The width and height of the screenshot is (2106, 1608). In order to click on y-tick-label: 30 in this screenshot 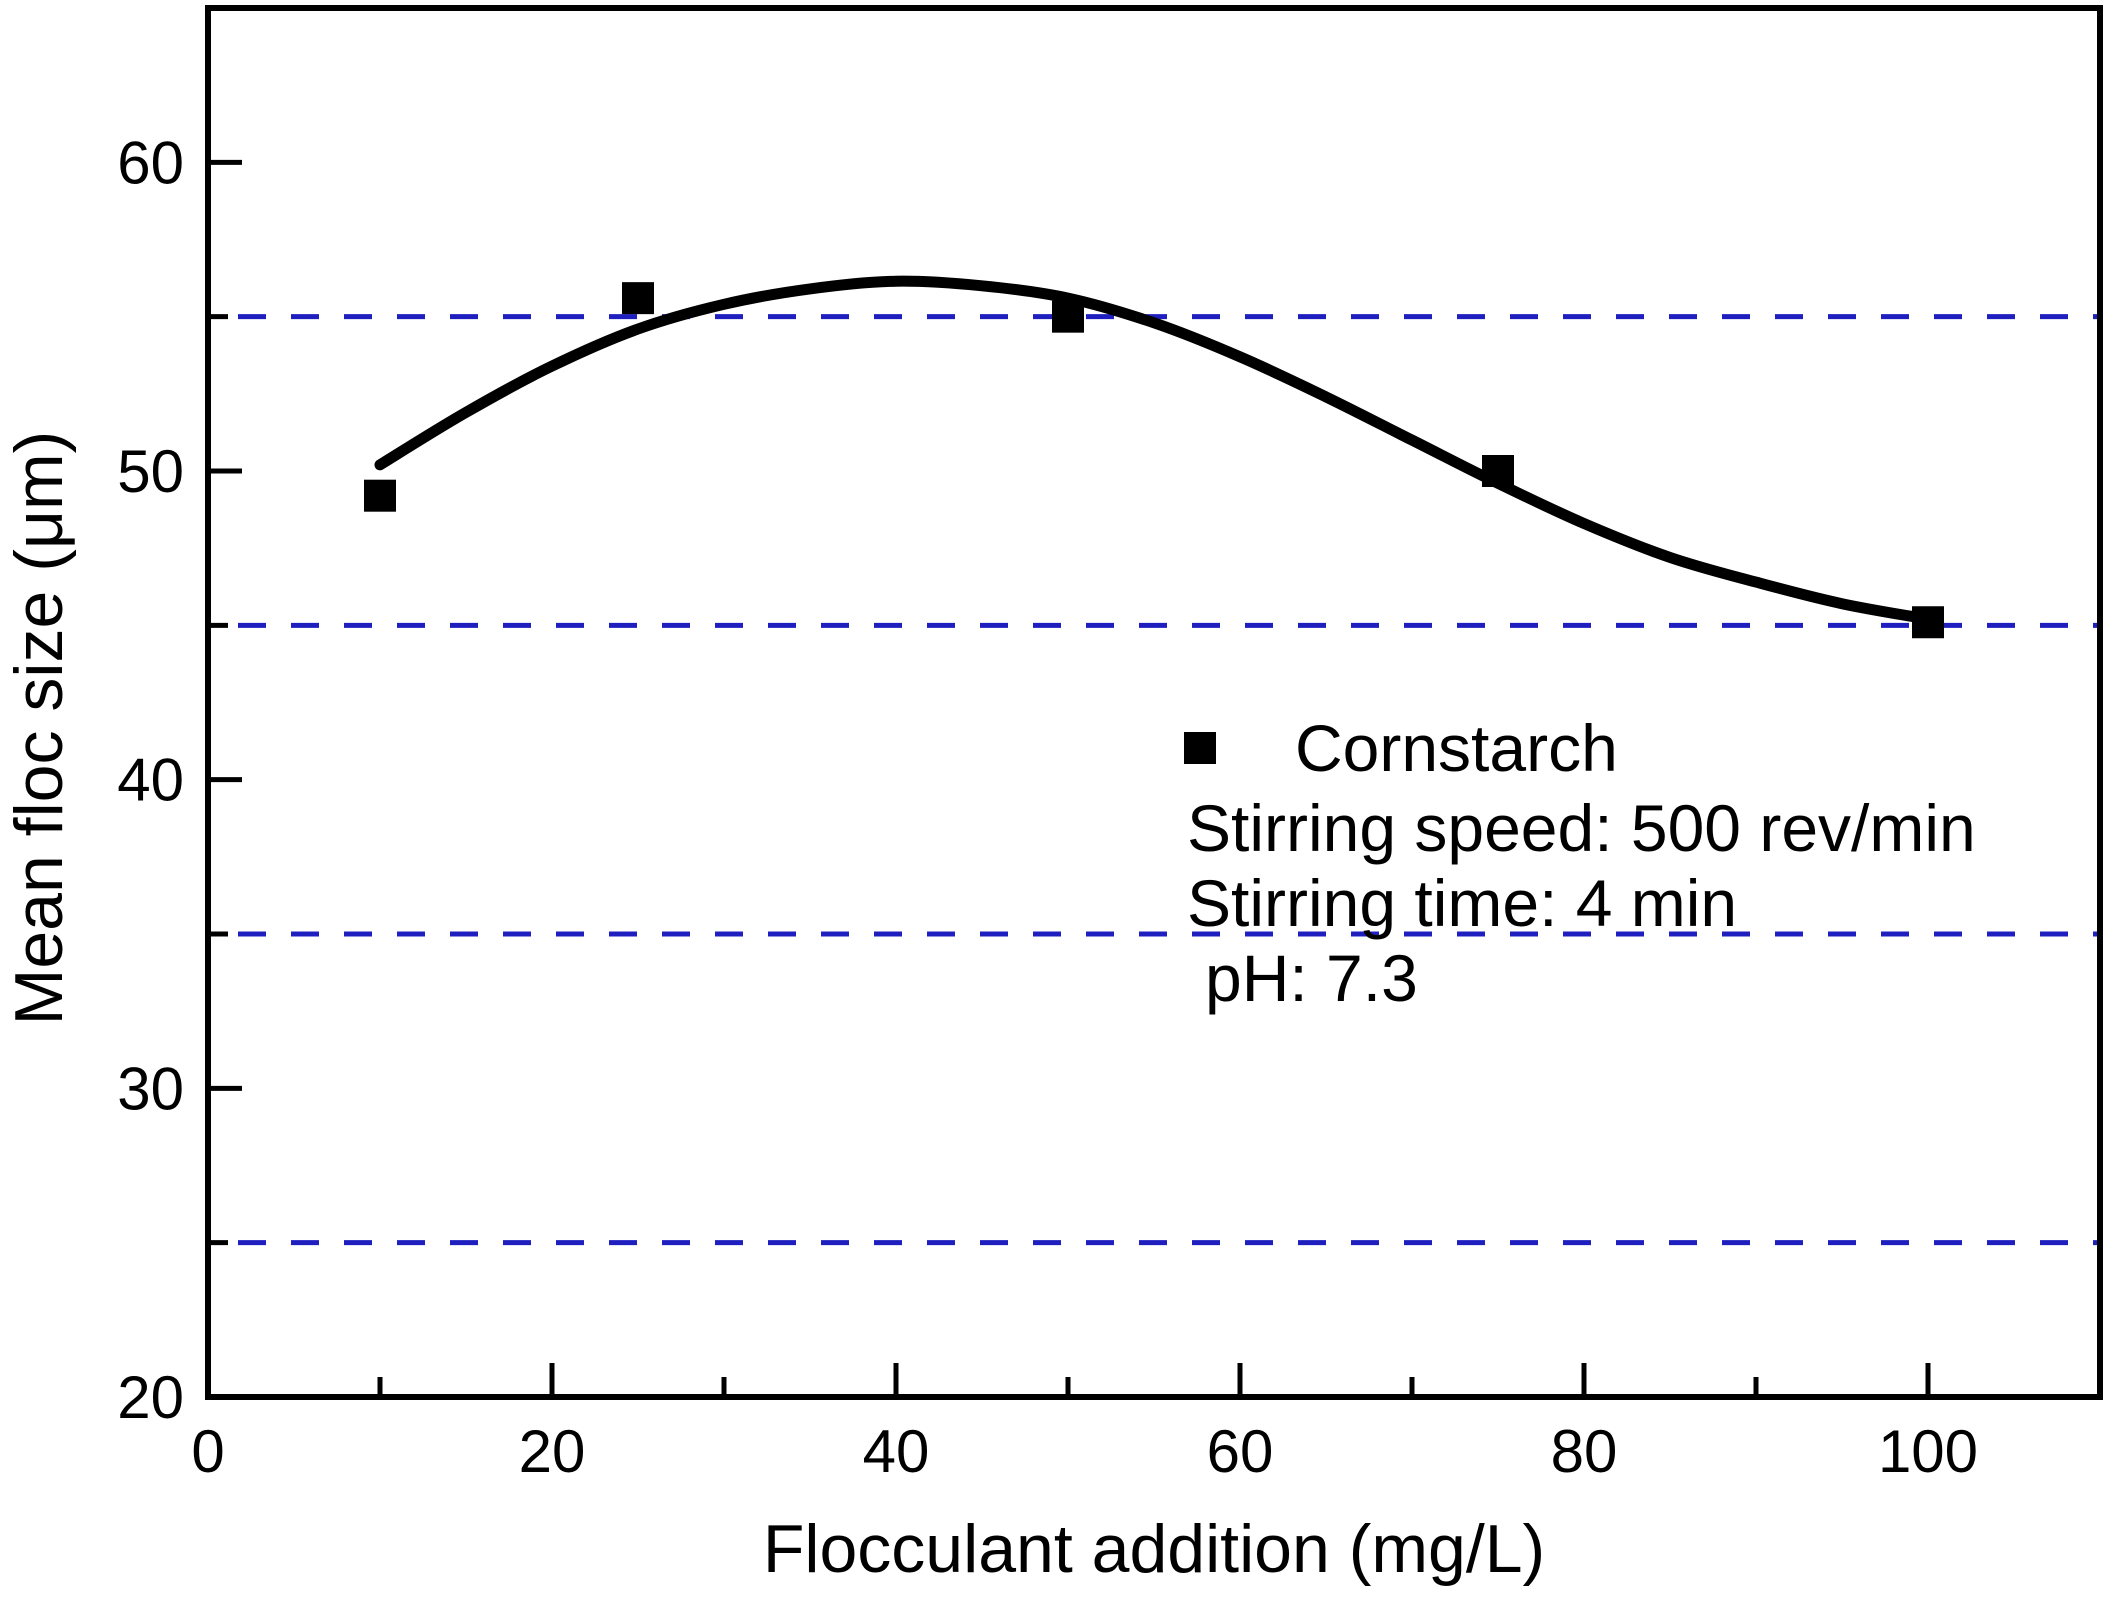, I will do `click(150, 1088)`.